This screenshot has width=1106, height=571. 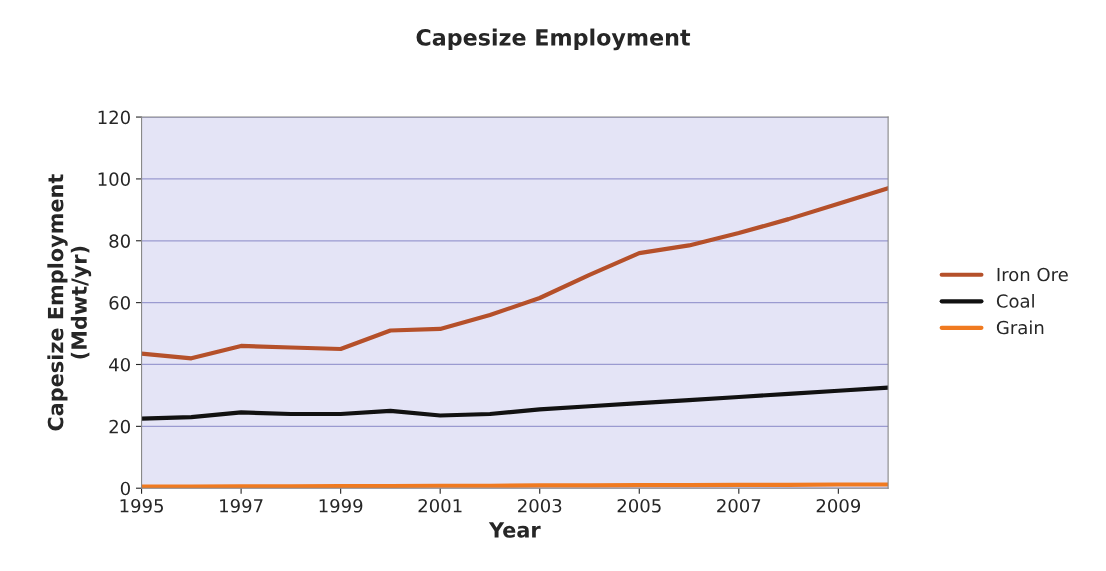 I want to click on y-tick-label: 20, so click(x=119, y=426).